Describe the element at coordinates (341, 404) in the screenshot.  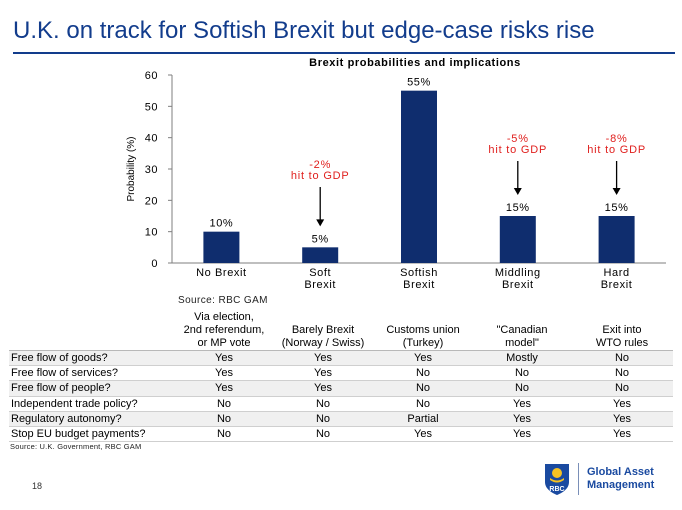
I see `table-row: Independent trade policy? No No No Yes Yes` at that location.